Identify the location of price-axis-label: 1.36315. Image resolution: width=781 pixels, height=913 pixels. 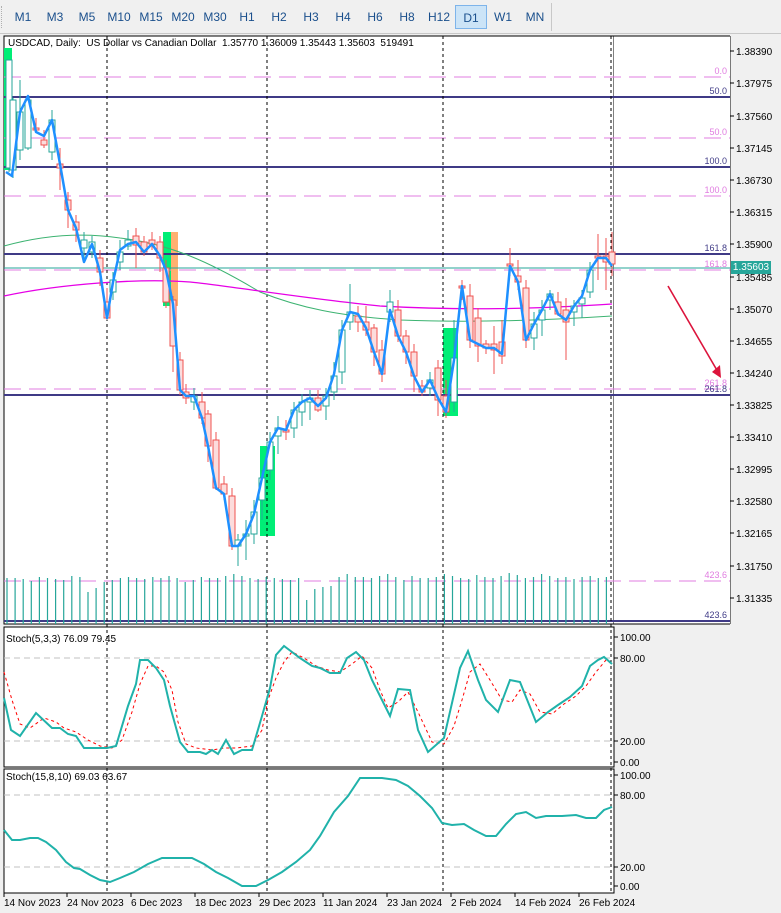
(754, 213).